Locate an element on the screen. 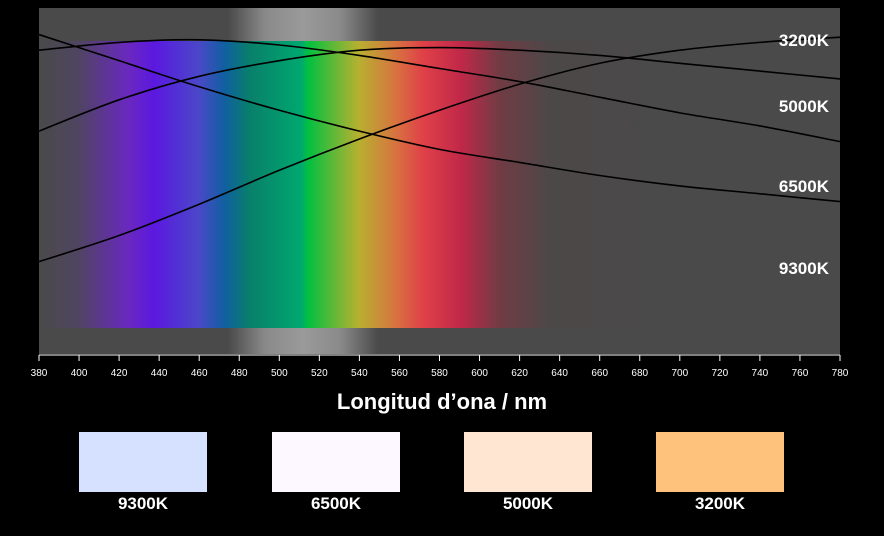 The height and width of the screenshot is (536, 884). x-tick-label: 500 is located at coordinates (279, 373).